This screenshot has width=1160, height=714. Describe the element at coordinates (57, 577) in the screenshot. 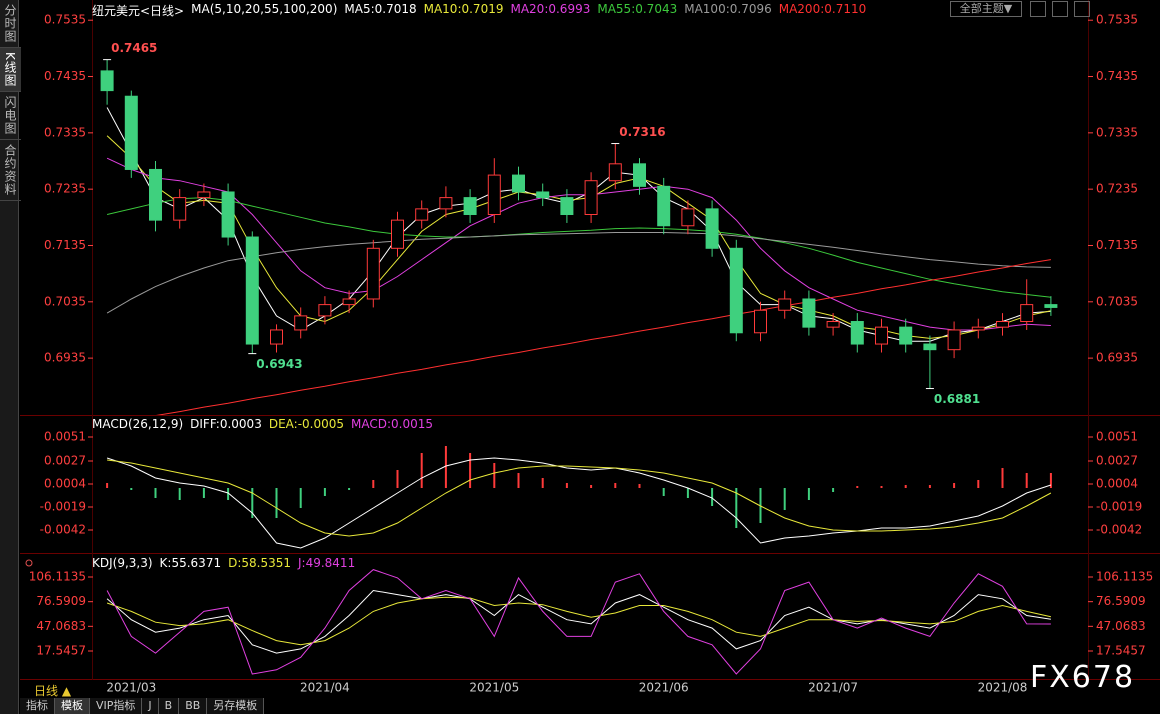

I see `y-tick-label: 106.1135` at that location.